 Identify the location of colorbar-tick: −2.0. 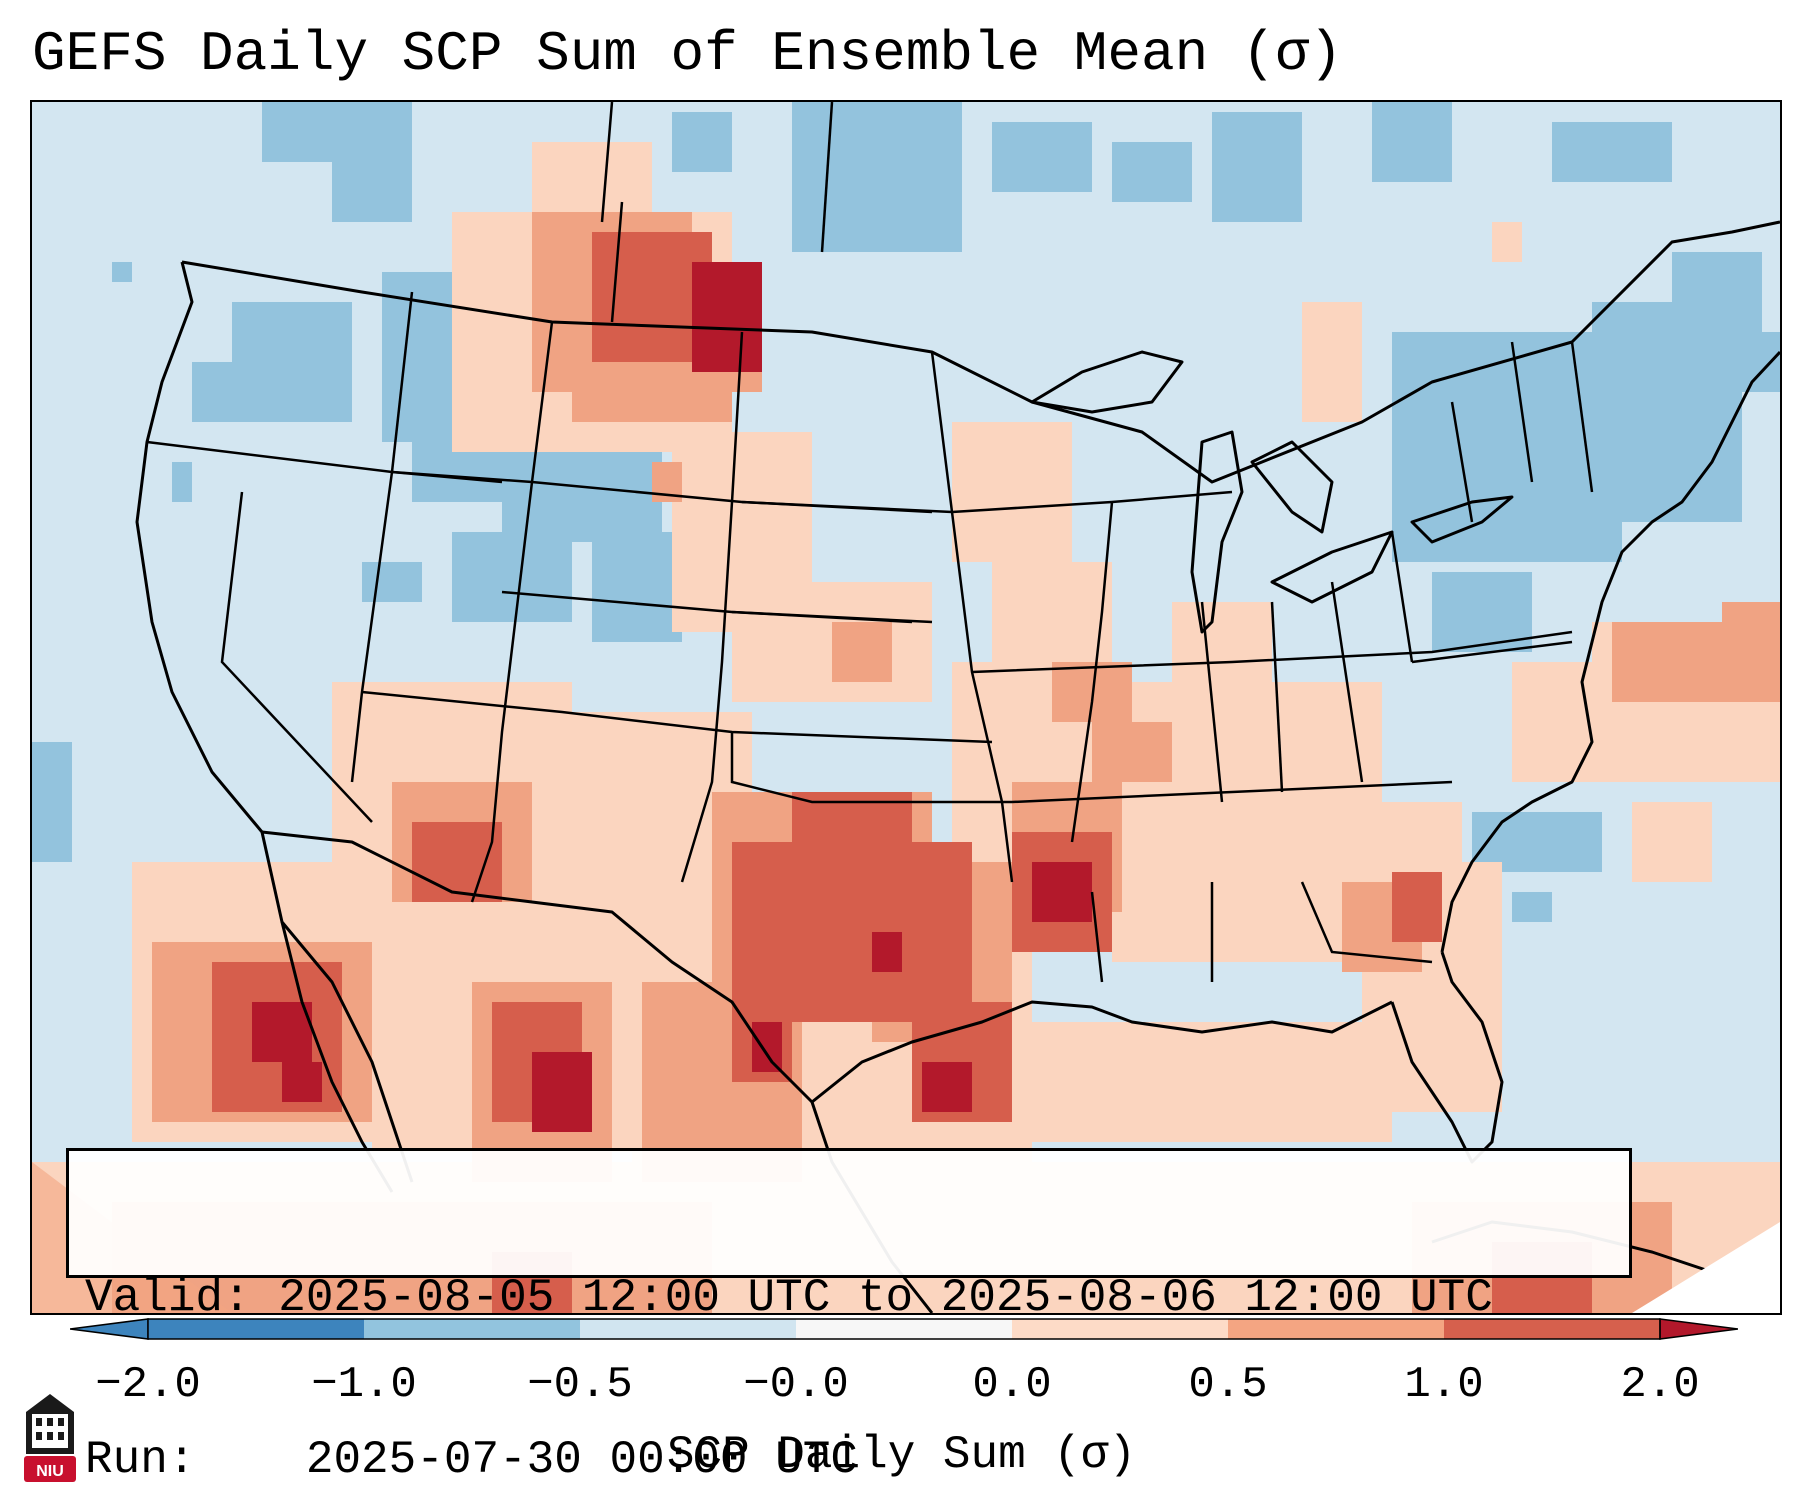
(148, 1385).